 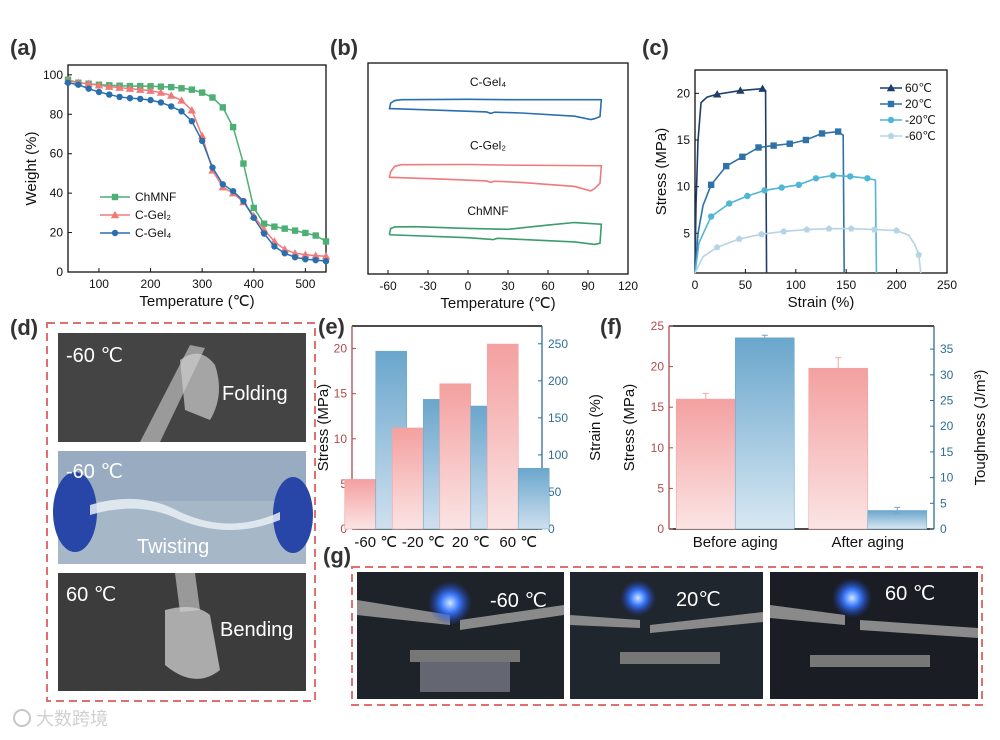 I want to click on photo-folding: -60 ℃ Folding, so click(x=182, y=387).